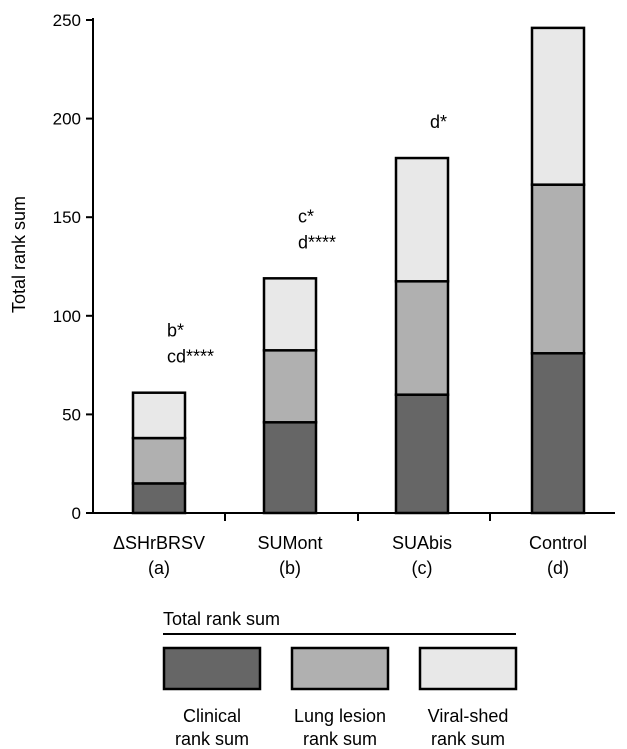 Image resolution: width=627 pixels, height=749 pixels. Describe the element at coordinates (221, 619) in the screenshot. I see `legend-title: Total rank sum` at that location.